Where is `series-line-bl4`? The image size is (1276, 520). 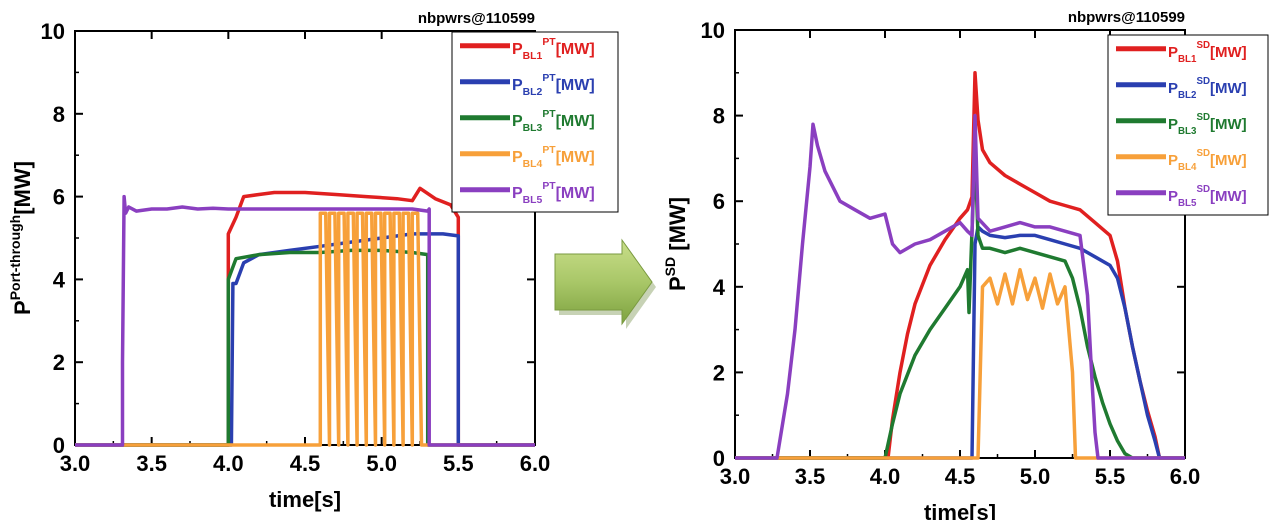
series-line-bl4 is located at coordinates (960, 363).